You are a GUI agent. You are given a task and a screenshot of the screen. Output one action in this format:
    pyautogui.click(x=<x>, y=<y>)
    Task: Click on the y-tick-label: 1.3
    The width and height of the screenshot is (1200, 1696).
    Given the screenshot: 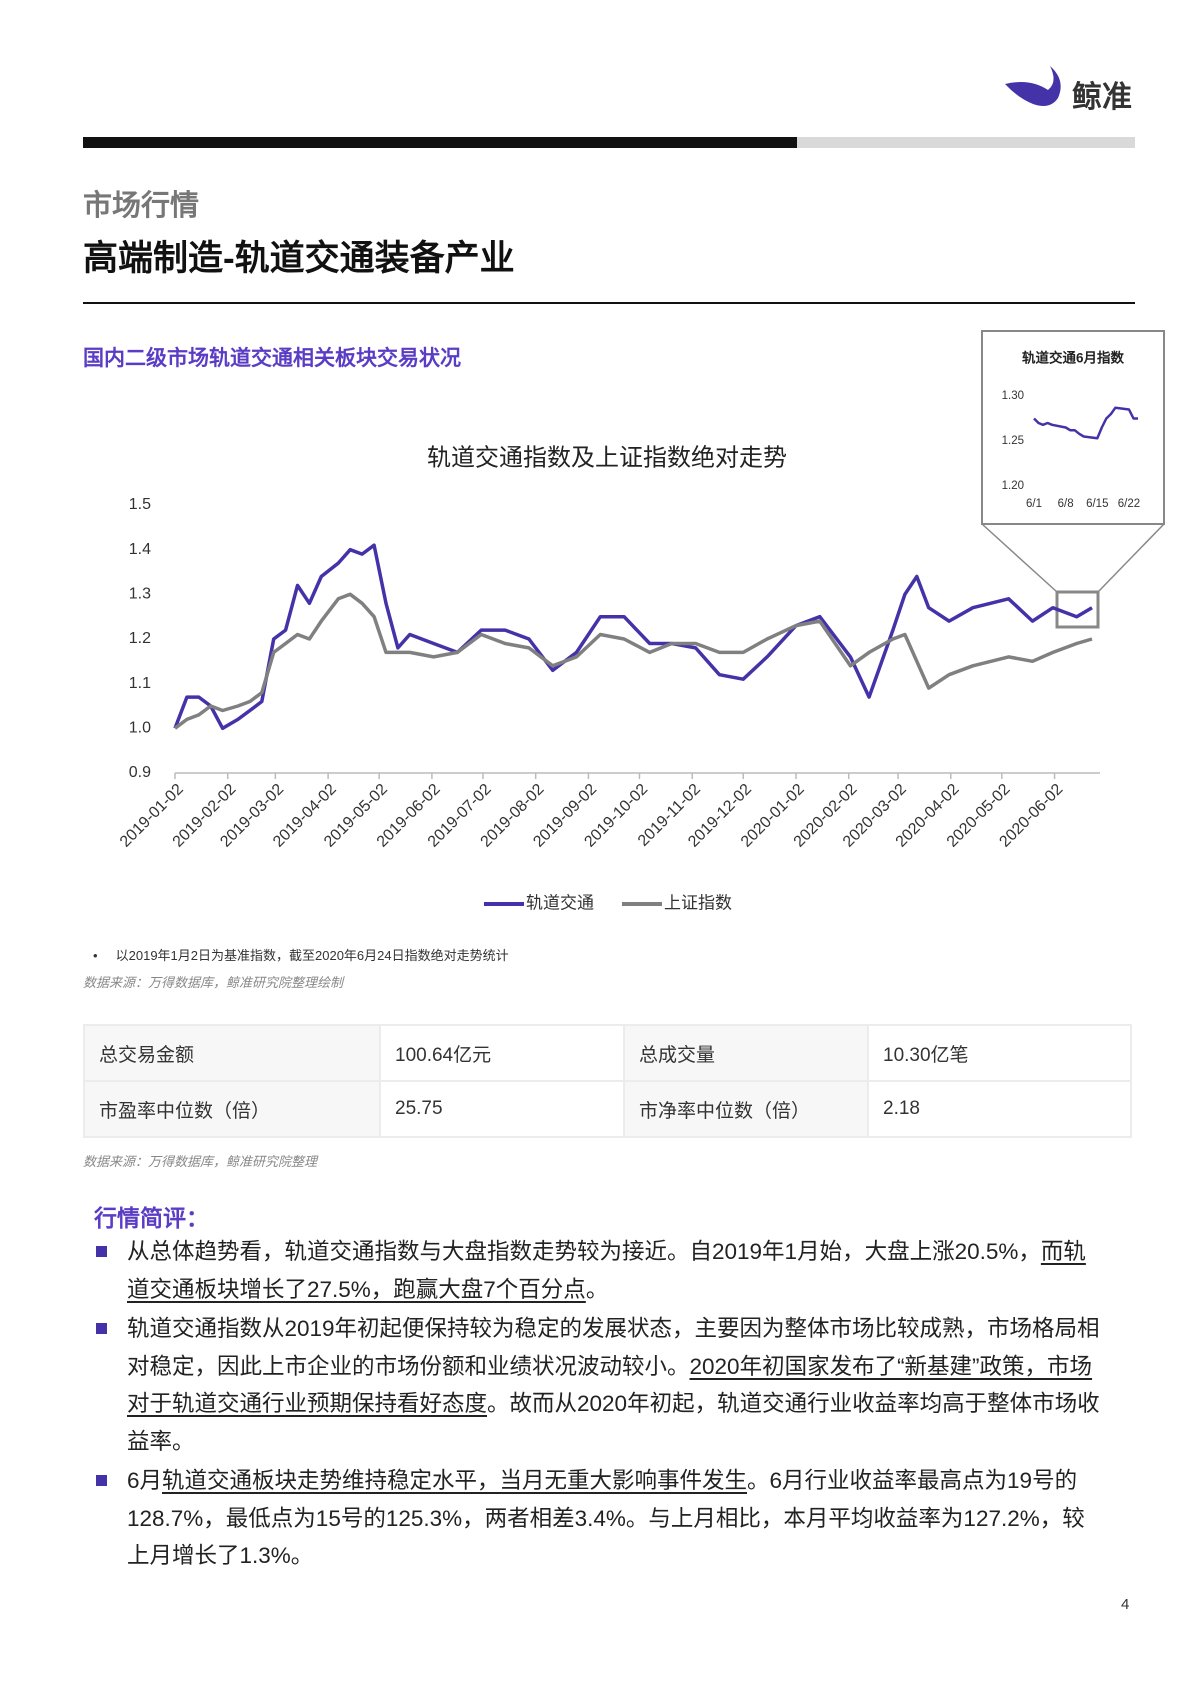 What is the action you would take?
    pyautogui.click(x=140, y=594)
    